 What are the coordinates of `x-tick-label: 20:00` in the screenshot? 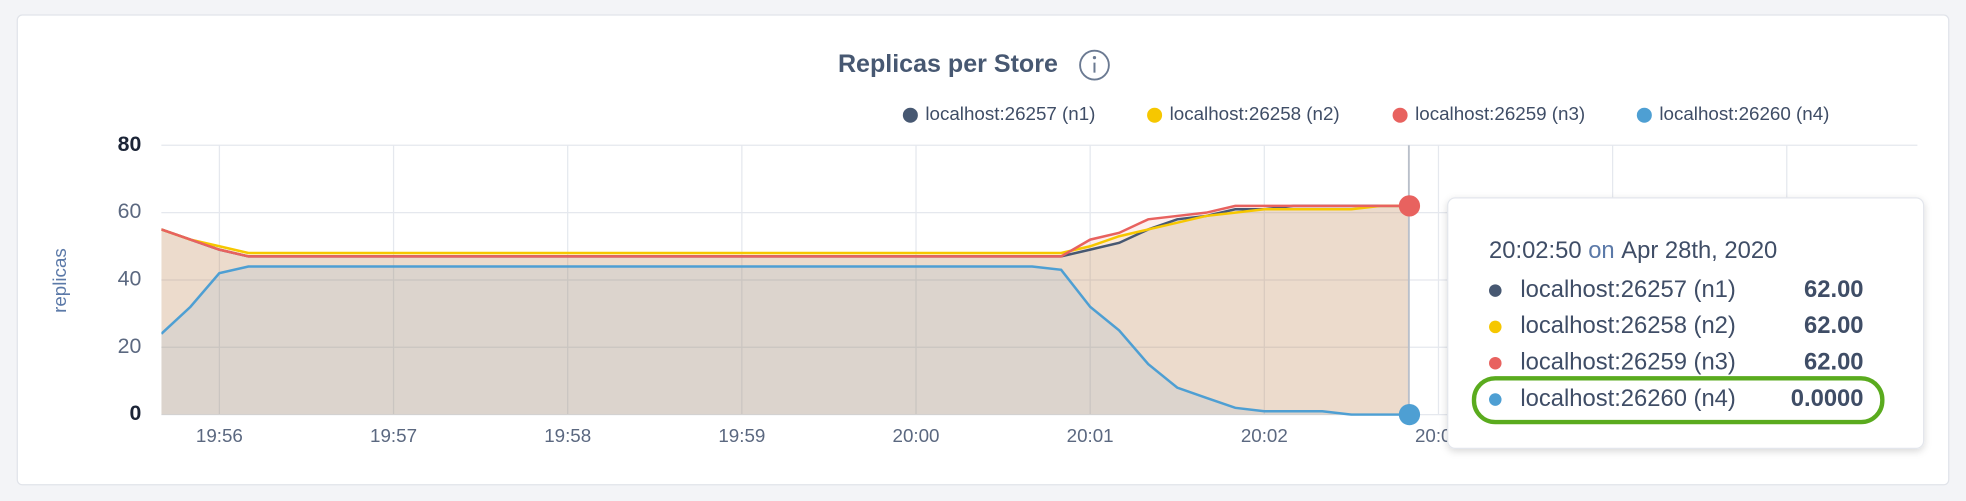 It's located at (916, 435).